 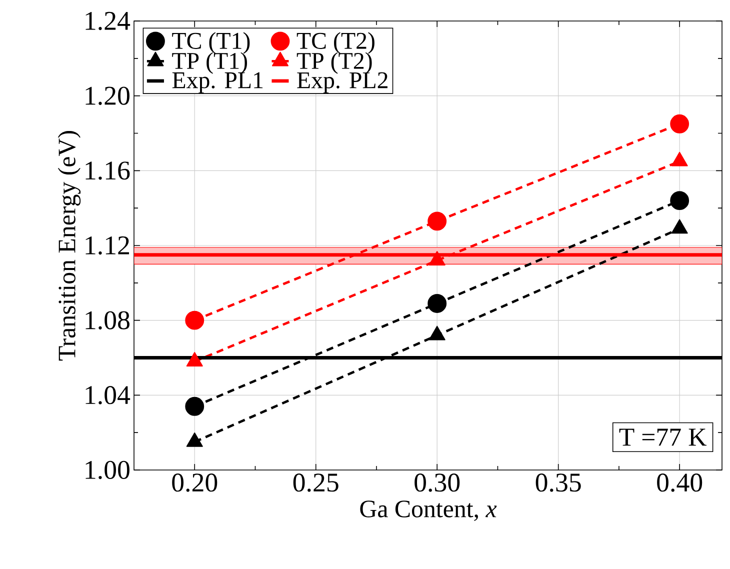 What do you see at coordinates (195, 483) in the screenshot?
I see `x-tick-label: 0.20` at bounding box center [195, 483].